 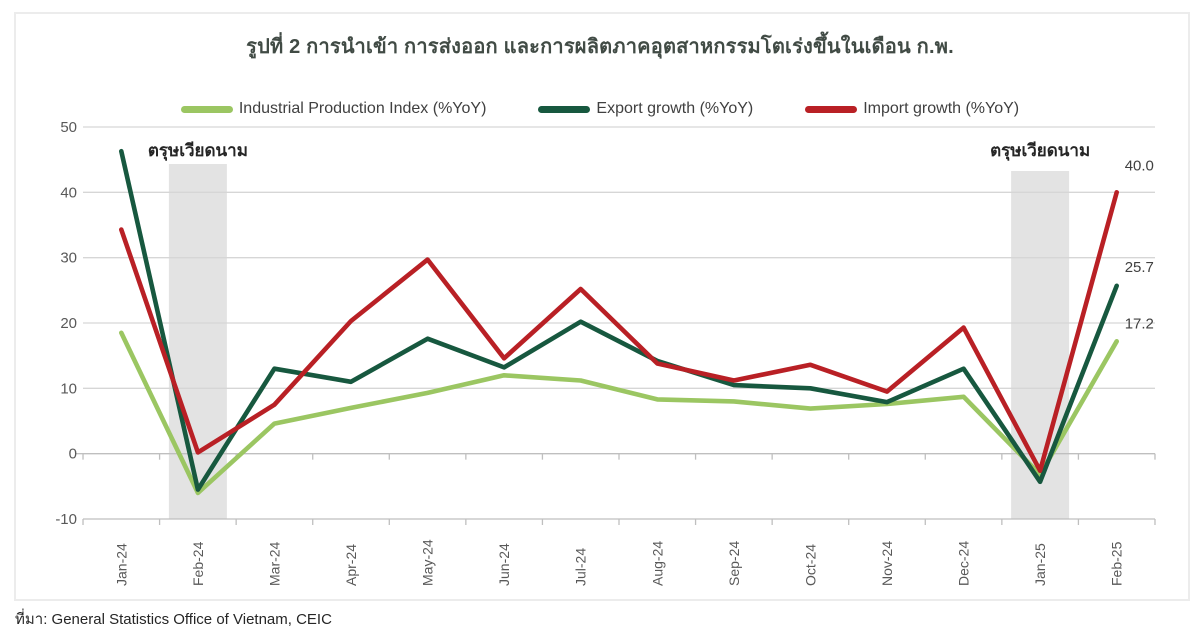 What do you see at coordinates (68, 258) in the screenshot?
I see `y-tick-label: 30` at bounding box center [68, 258].